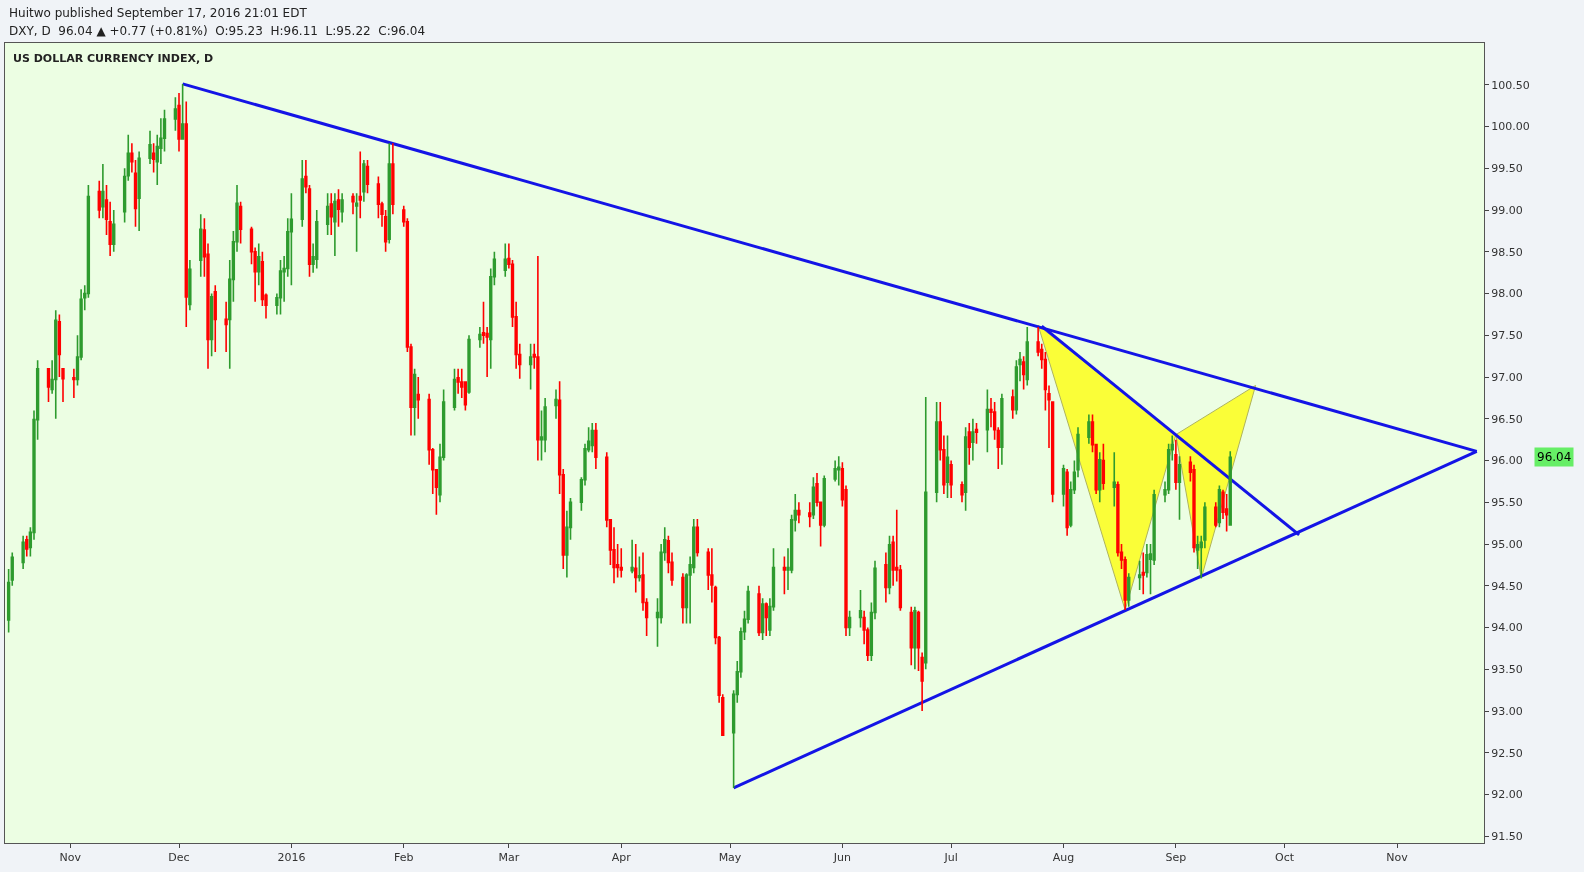  Describe the element at coordinates (1507, 419) in the screenshot. I see `y-tick-label: 96.50` at that location.